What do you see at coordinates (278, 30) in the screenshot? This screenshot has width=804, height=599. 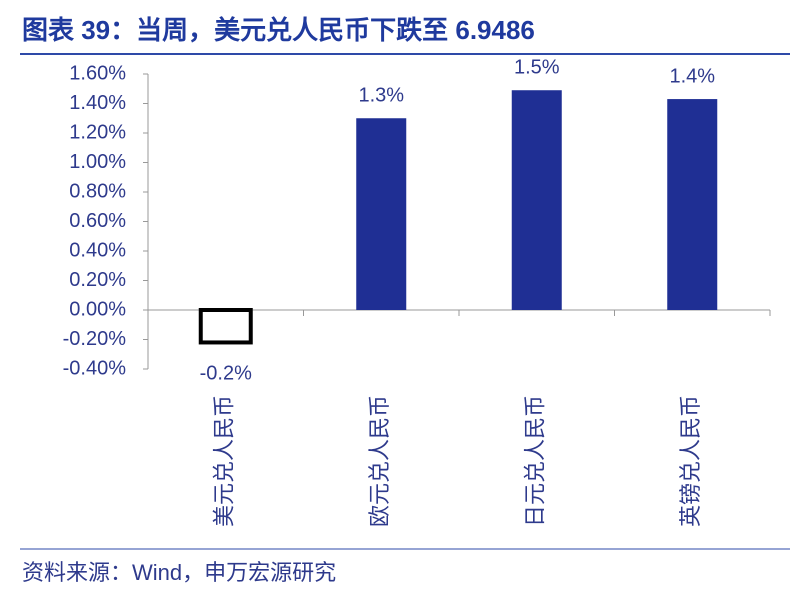 I see `chart-title: 图表 39：当周，美元兑人民币下跌至 6.9486` at bounding box center [278, 30].